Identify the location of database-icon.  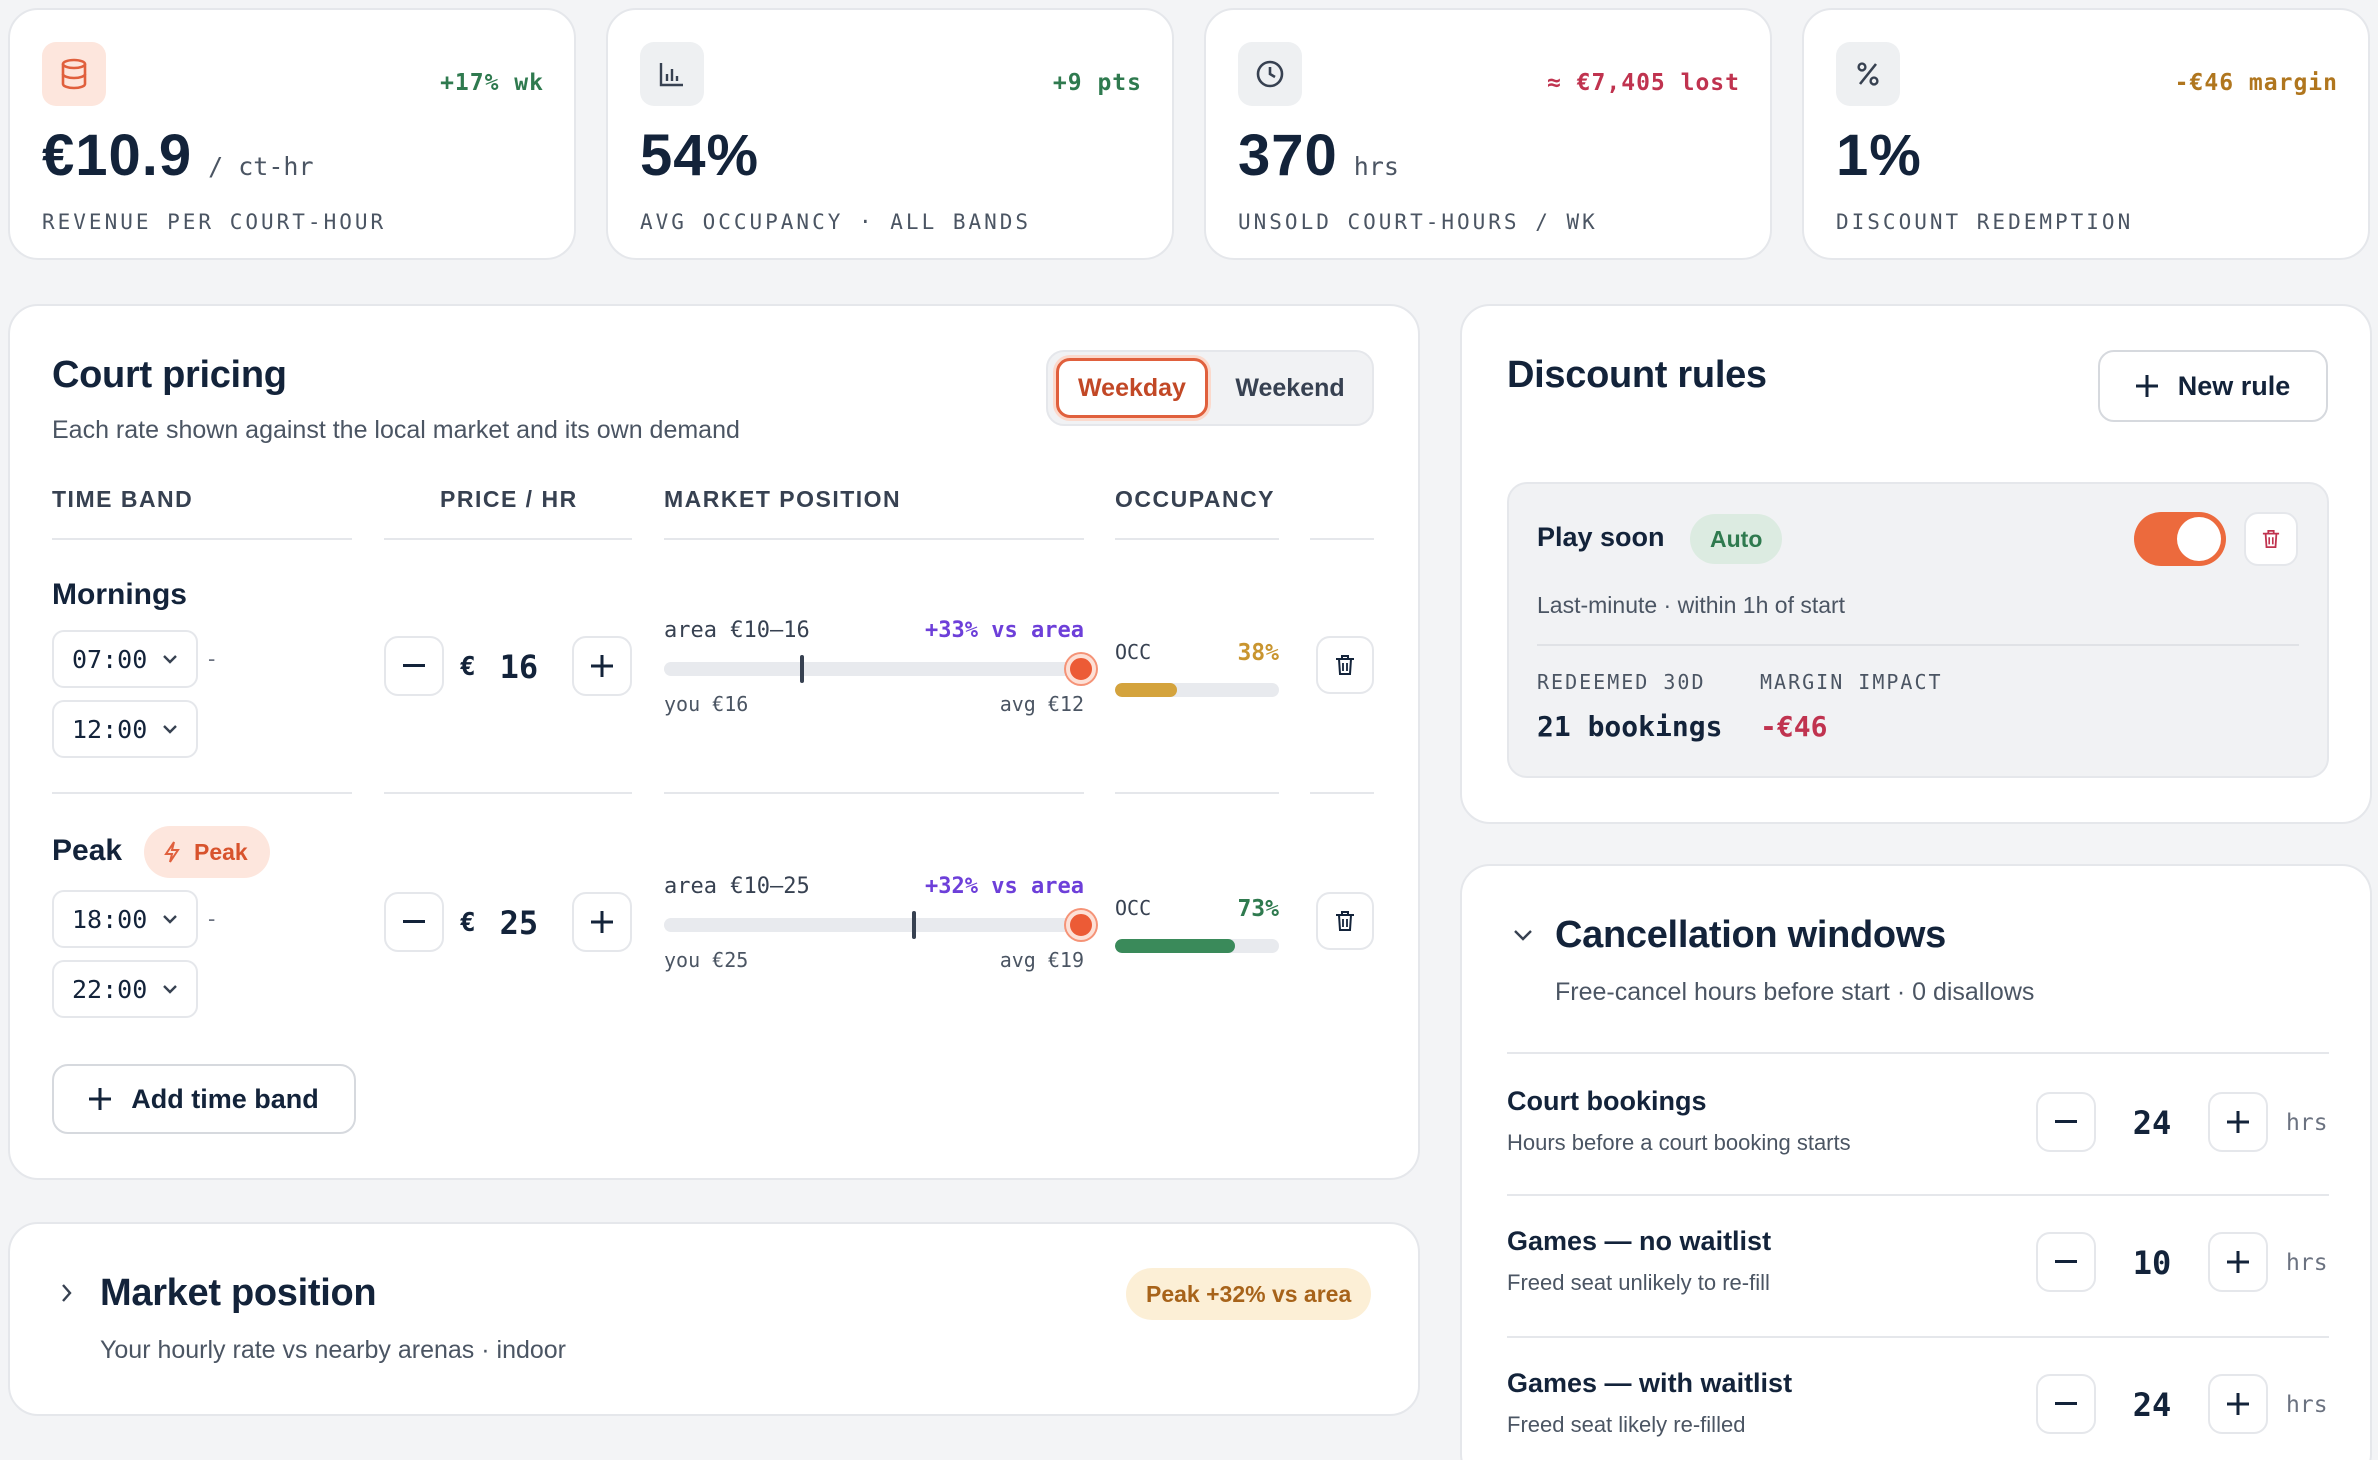
(74, 74).